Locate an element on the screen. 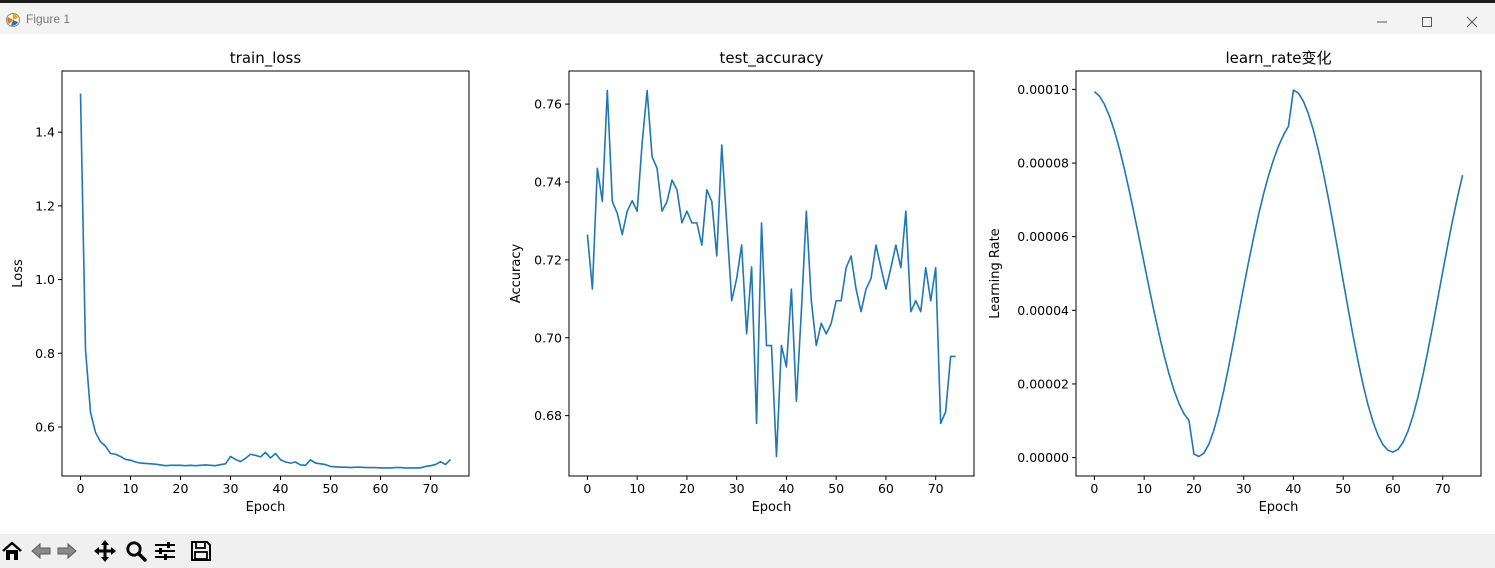 This screenshot has width=1495, height=568. y-tick-label: 0.70 is located at coordinates (548, 337).